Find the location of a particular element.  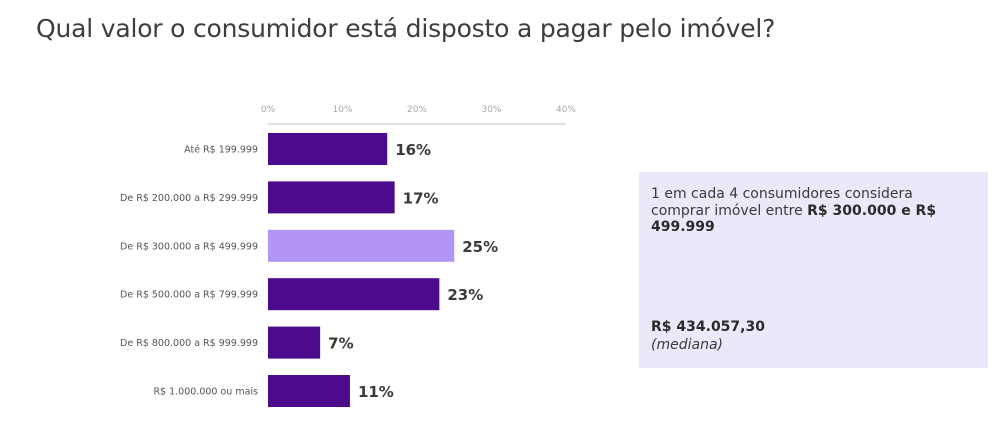

category-label: Até R$ 199.999 is located at coordinates (221, 150).